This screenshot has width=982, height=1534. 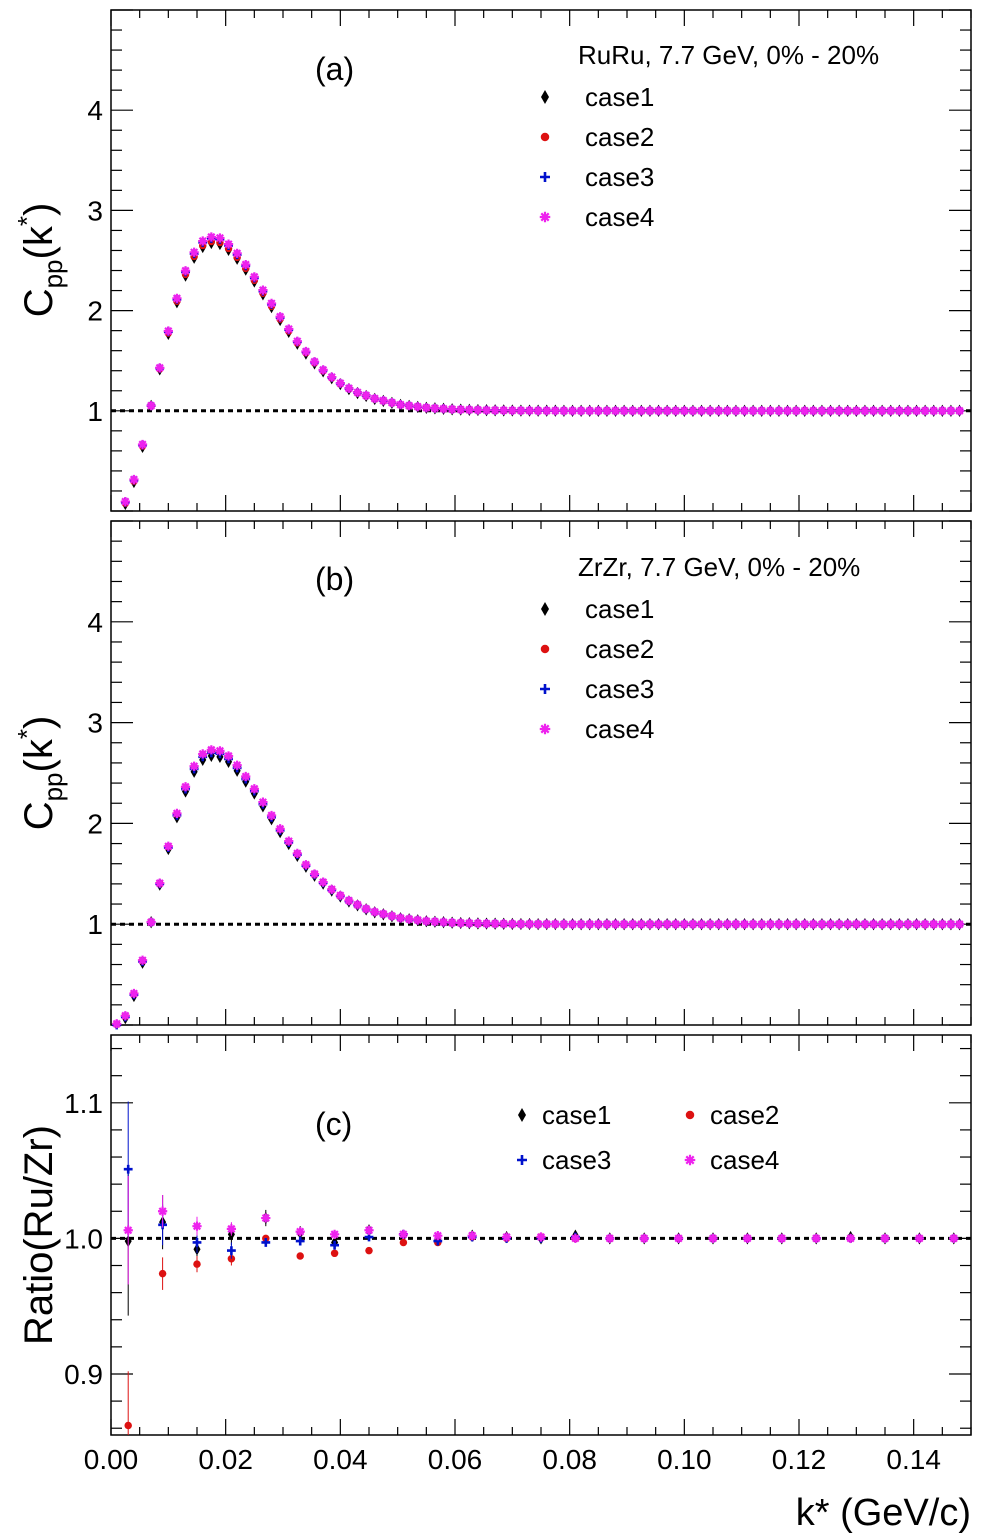 What do you see at coordinates (913, 1459) in the screenshot?
I see `x-tick-label: 0.14` at bounding box center [913, 1459].